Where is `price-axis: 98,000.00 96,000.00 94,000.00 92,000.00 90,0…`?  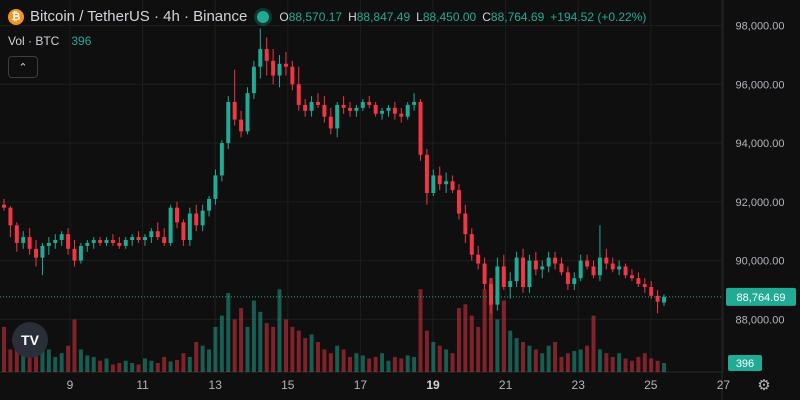 price-axis: 98,000.00 96,000.00 94,000.00 92,000.00 90,0… is located at coordinates (760, 174).